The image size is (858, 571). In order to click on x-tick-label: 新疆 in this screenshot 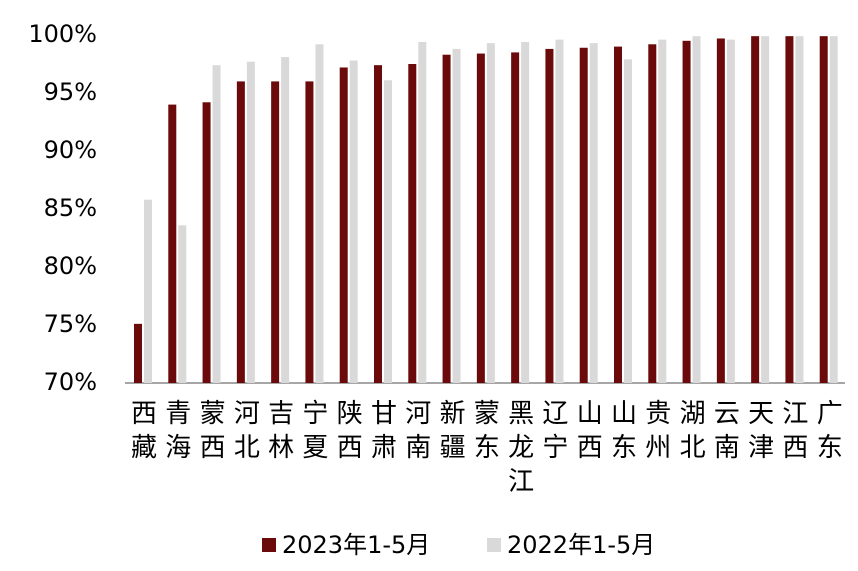, I will do `click(453, 431)`.